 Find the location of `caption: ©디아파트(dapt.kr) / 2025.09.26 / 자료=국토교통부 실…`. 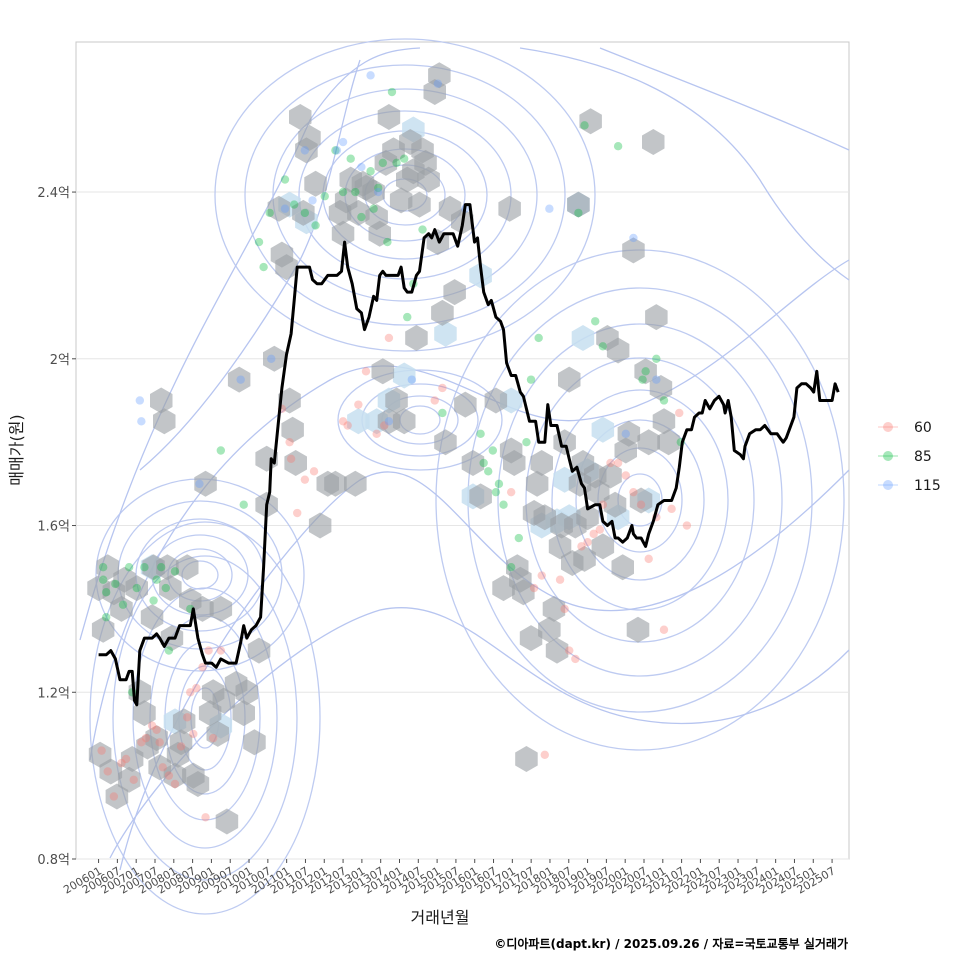

caption: ©디아파트(dapt.kr) / 2025.09.26 / 자료=국토교통부 실… is located at coordinates (671, 943).